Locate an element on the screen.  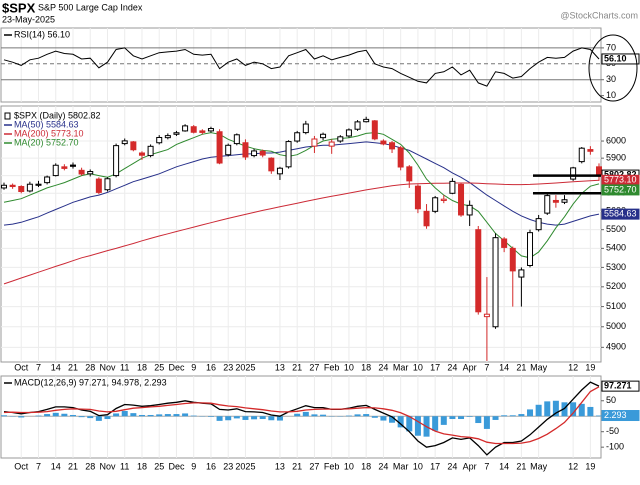
x-tick-label: May is located at coordinates (539, 367).